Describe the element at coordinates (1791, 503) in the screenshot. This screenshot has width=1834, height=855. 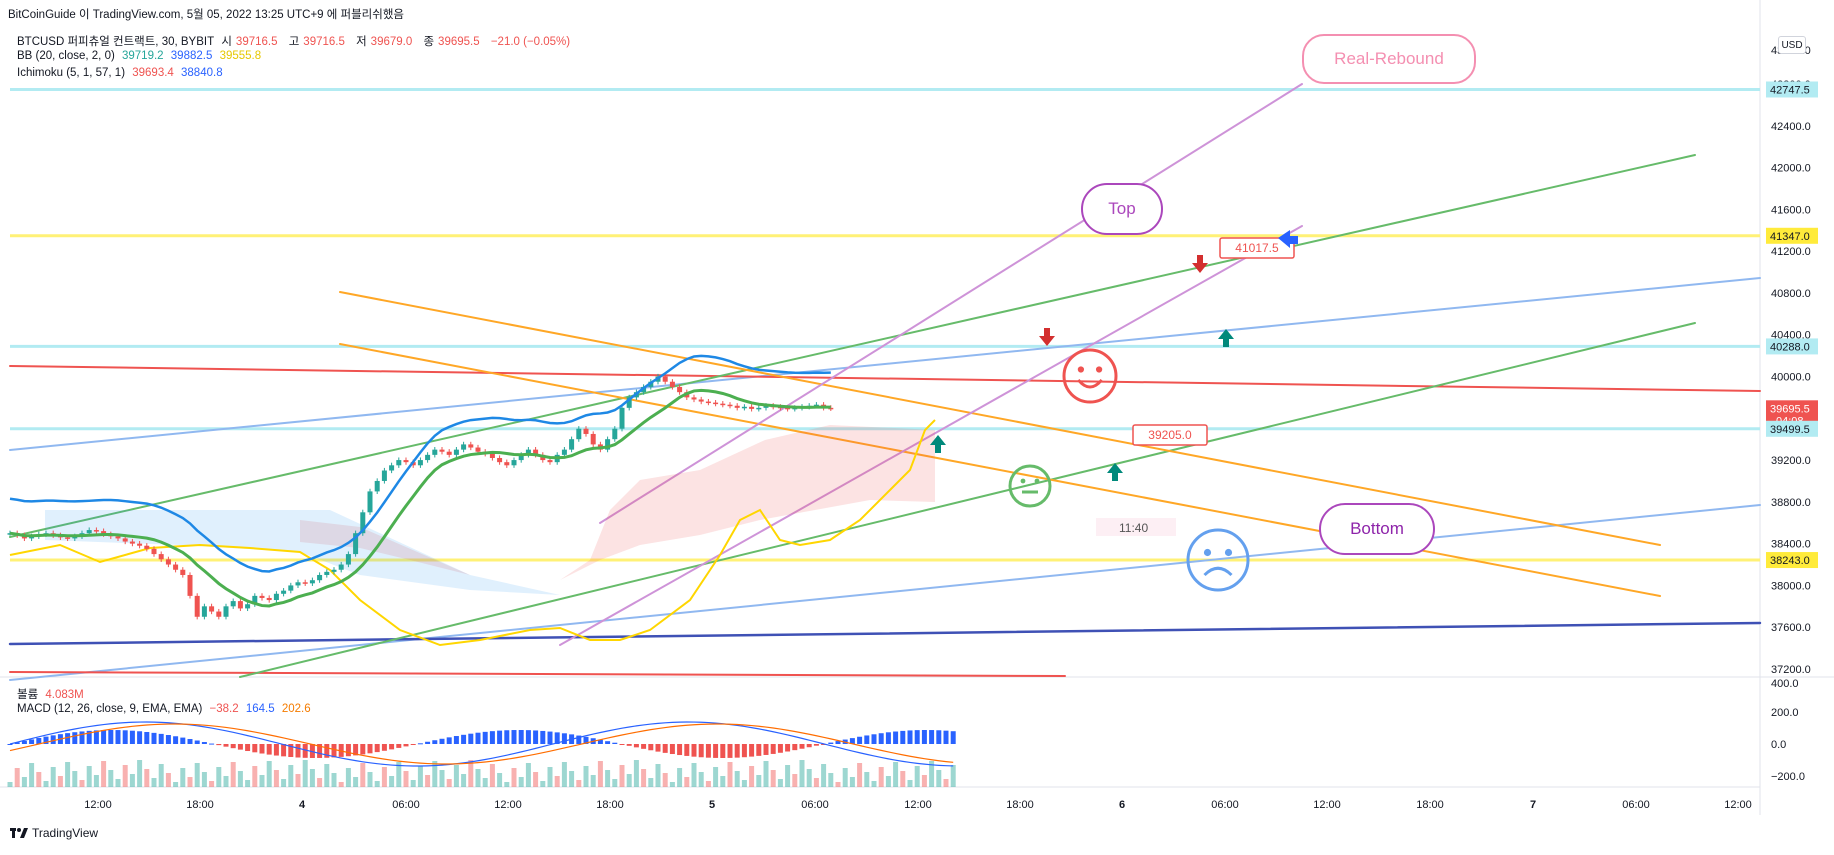
I see `y-tick-label: 38800.0` at that location.